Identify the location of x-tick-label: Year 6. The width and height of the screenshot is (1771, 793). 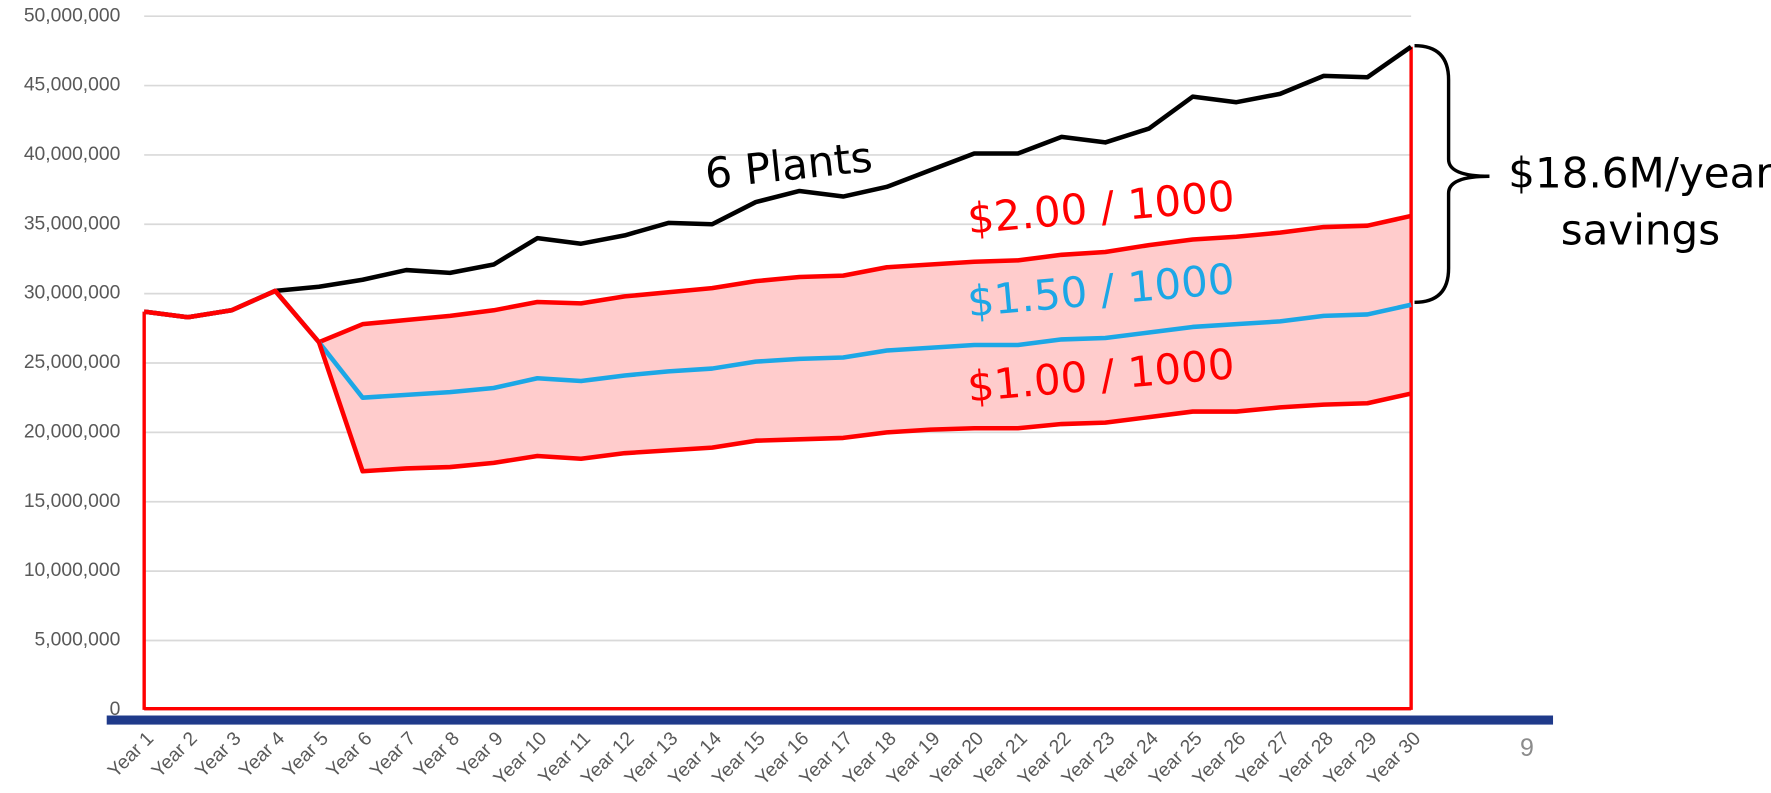
(350, 755).